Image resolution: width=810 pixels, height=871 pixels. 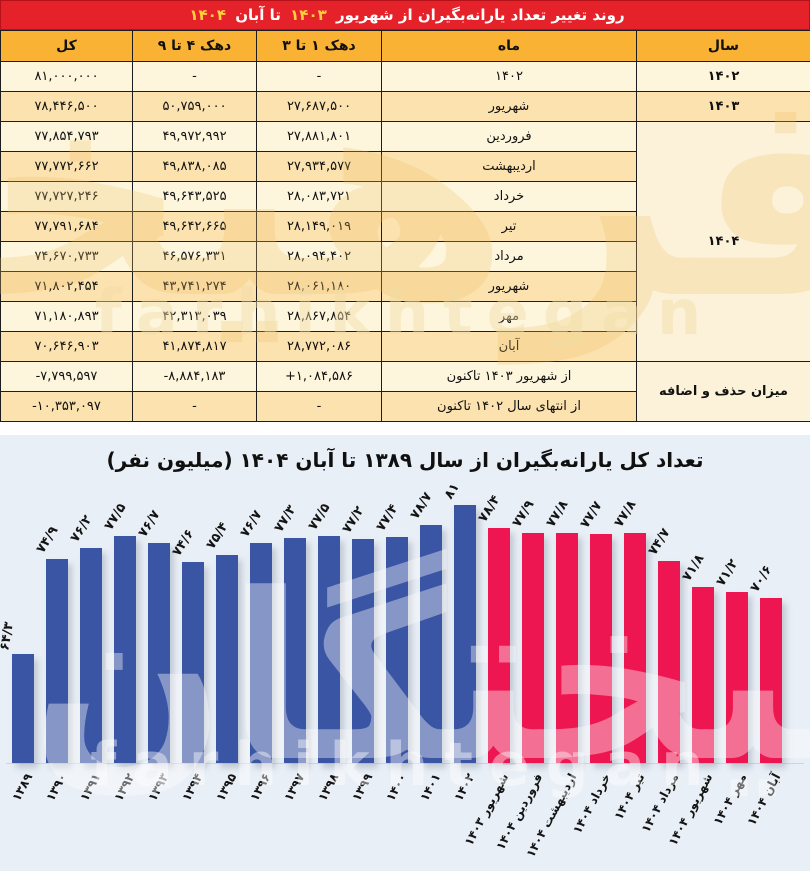 I want to click on table-header-row: سال ماه دهک ۱ تا ۳ دهک ۴ تا ۹ کل, so click(x=405, y=46).